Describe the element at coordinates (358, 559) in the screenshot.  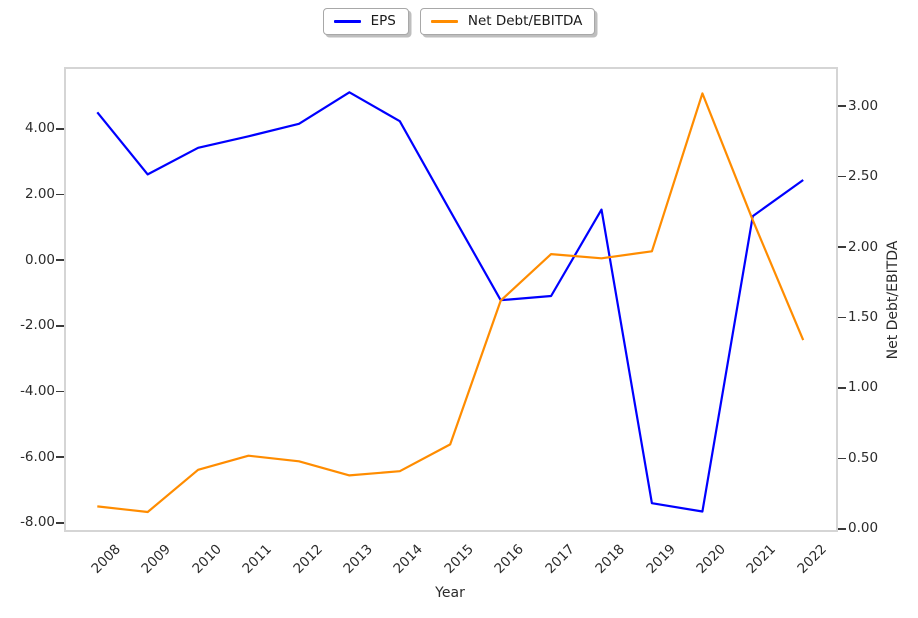
I see `x-tick-label: 2013` at that location.